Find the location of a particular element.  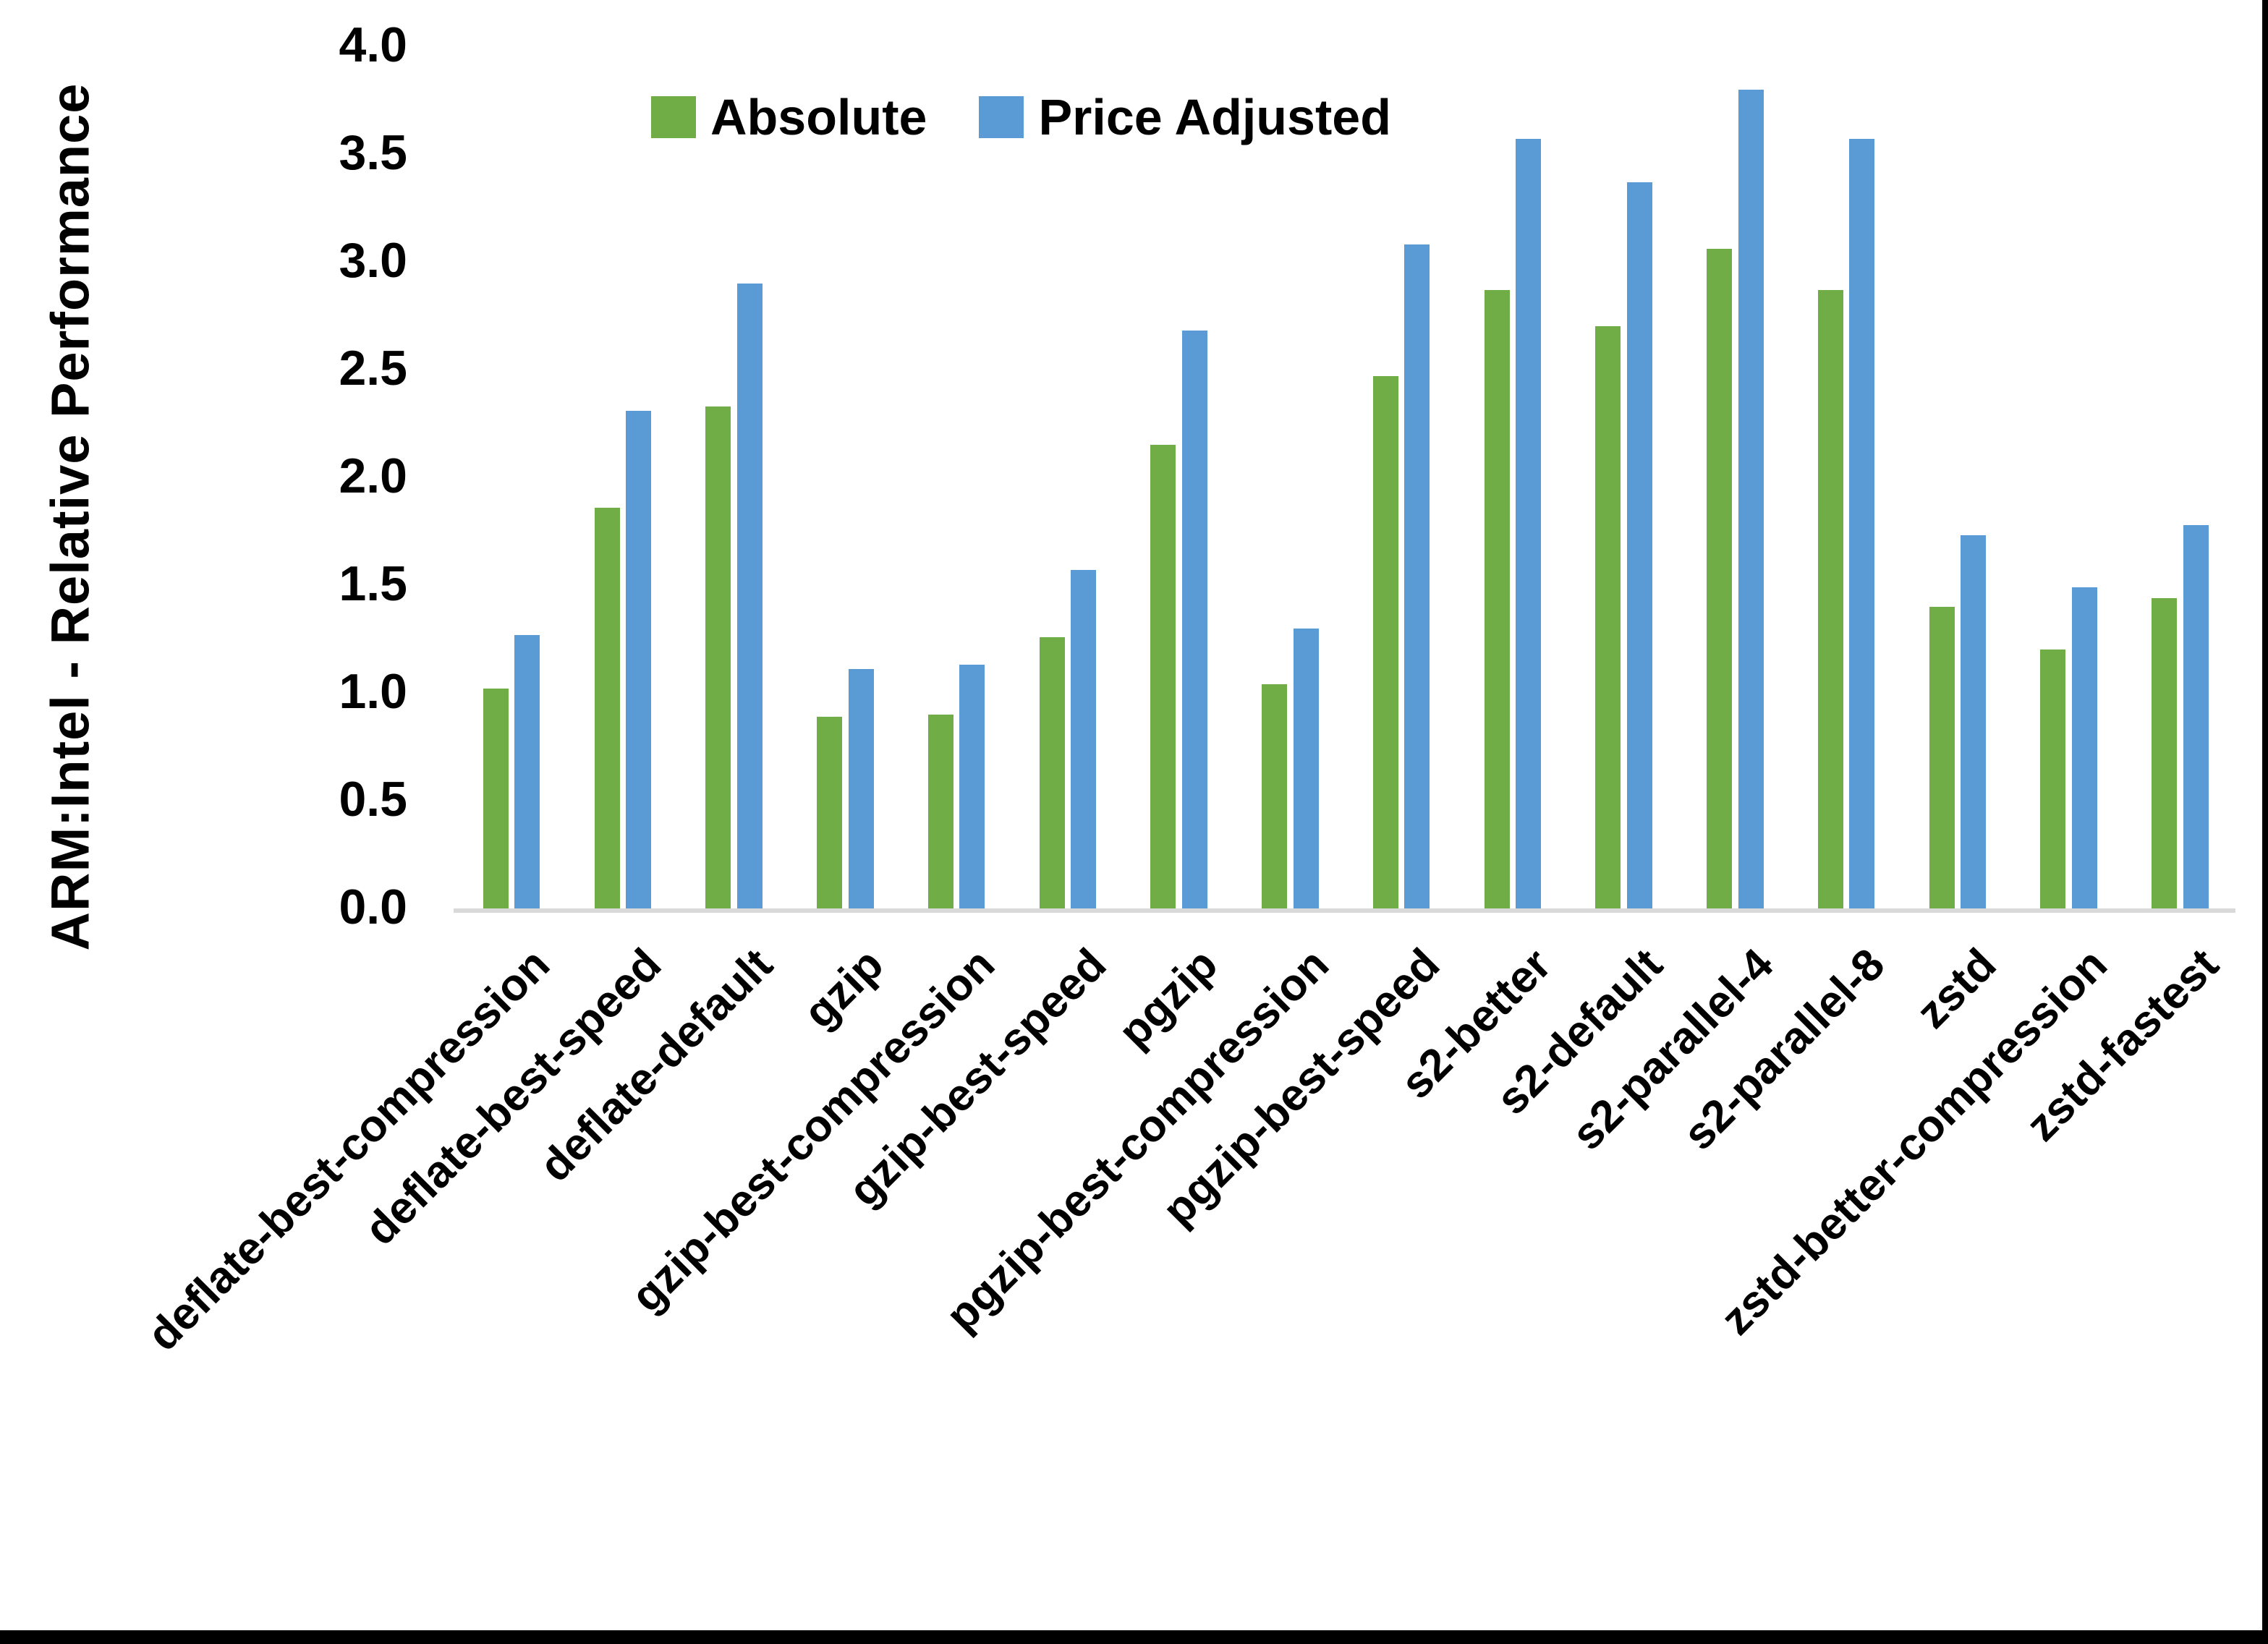

y-tick-label-1.5: 1.5 is located at coordinates (373, 584).